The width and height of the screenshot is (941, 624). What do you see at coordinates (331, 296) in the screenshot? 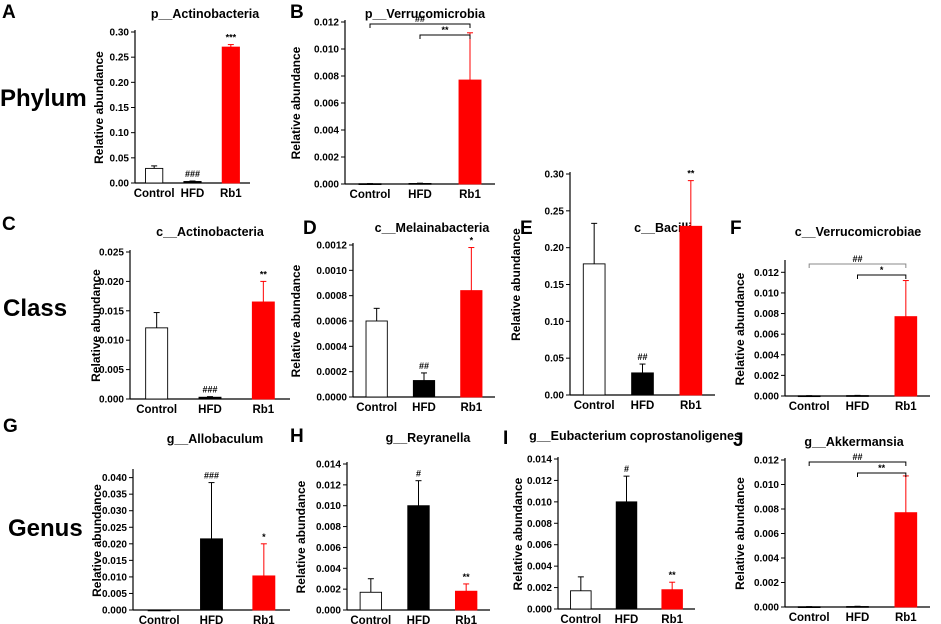
I see `y-tick-label-d: 0.0008` at bounding box center [331, 296].